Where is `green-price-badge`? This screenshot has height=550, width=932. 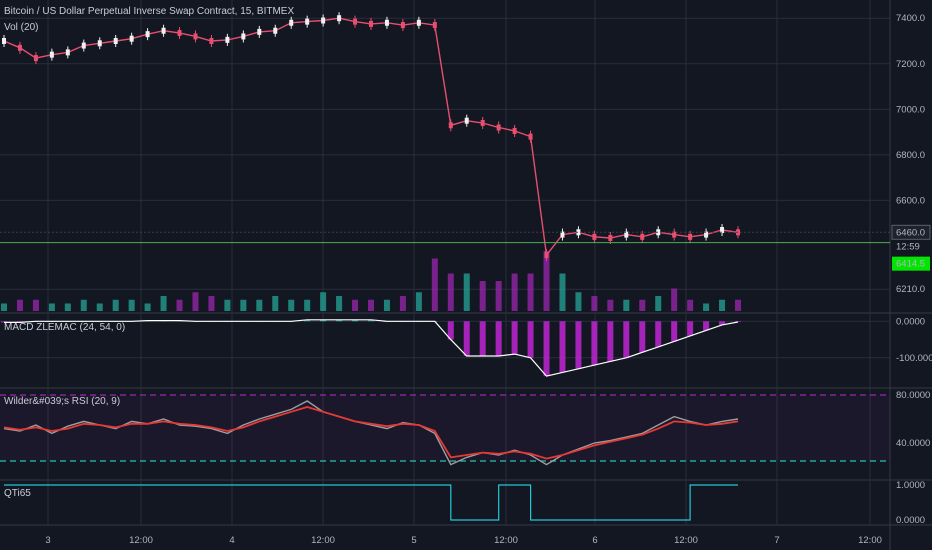 green-price-badge is located at coordinates (911, 263).